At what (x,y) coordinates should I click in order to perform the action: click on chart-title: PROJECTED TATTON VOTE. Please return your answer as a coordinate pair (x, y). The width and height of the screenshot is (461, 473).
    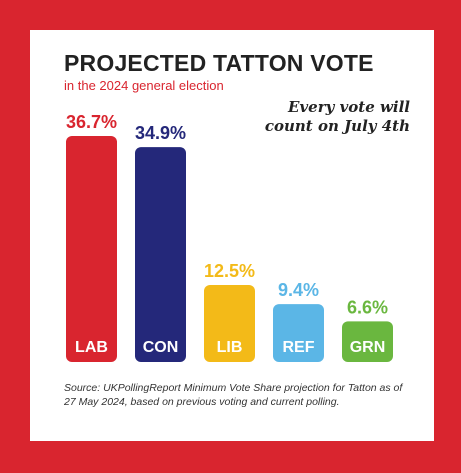
    Looking at the image, I should click on (219, 63).